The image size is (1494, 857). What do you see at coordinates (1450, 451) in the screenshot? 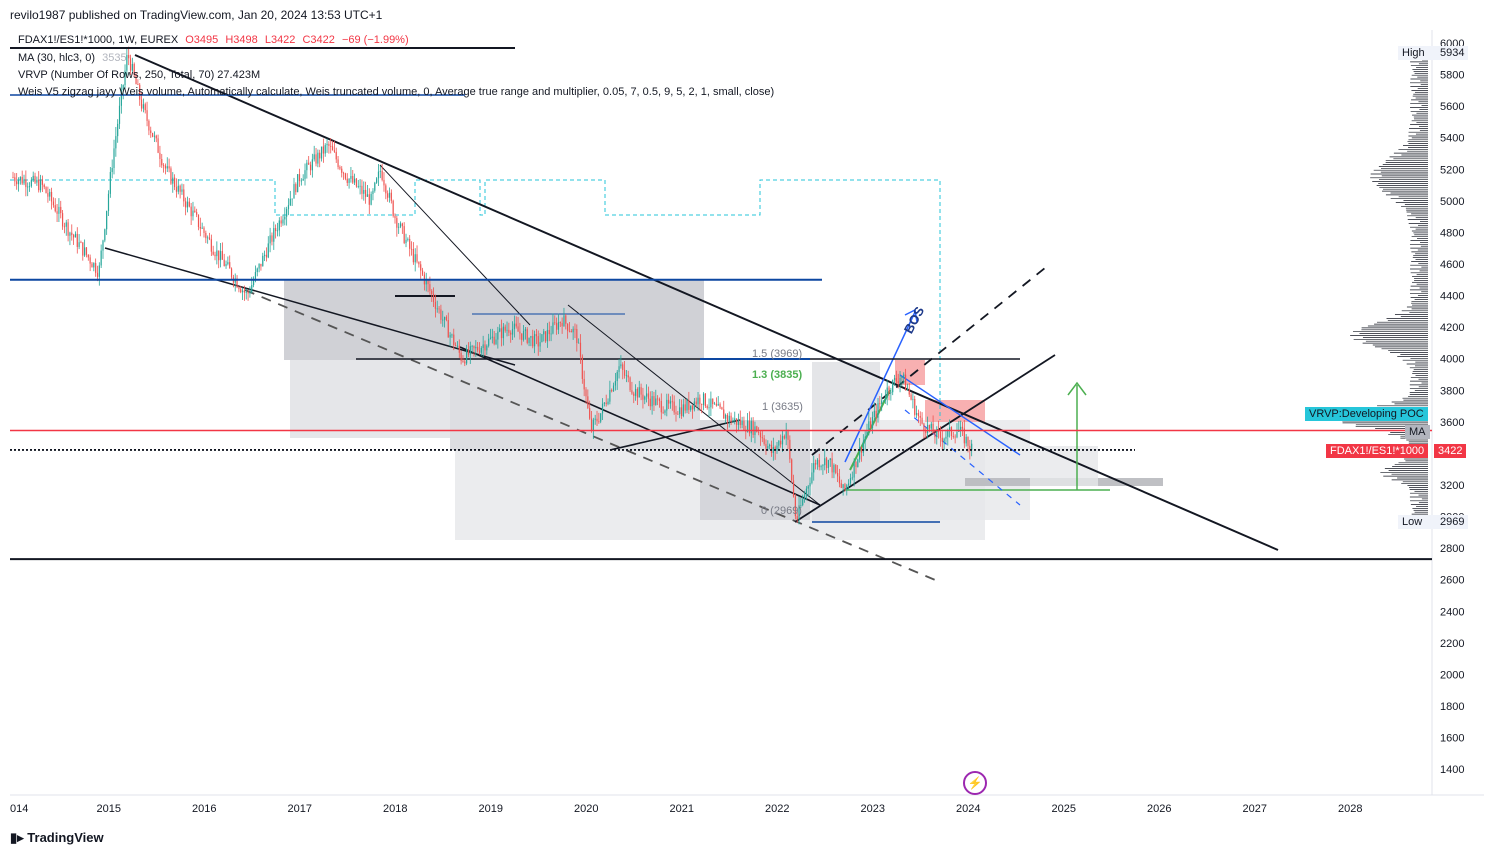
I see `price-tag: 3422` at bounding box center [1450, 451].